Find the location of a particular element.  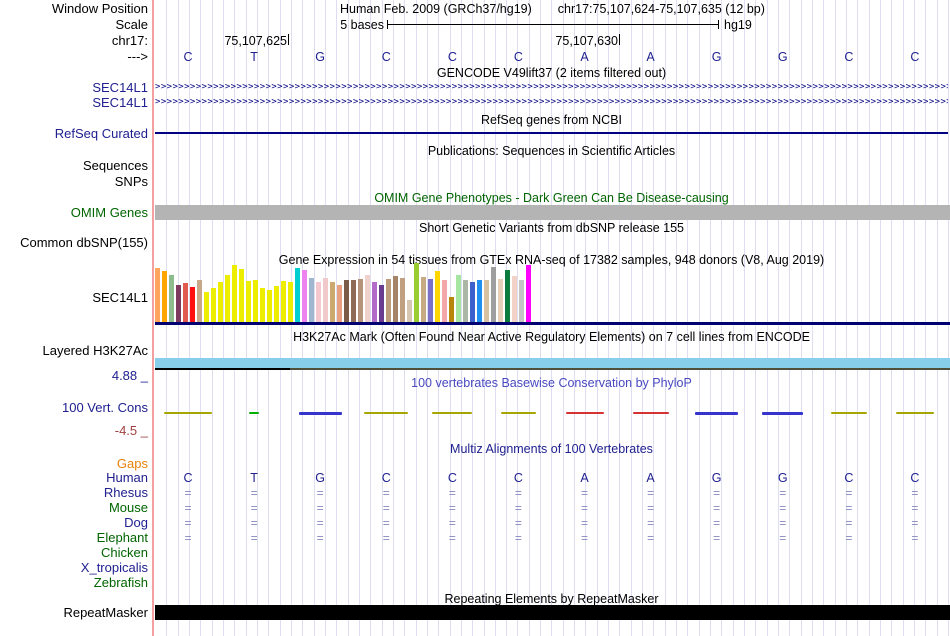

dbsnp-track-label: Common dbSNP(155) is located at coordinates (84, 242).